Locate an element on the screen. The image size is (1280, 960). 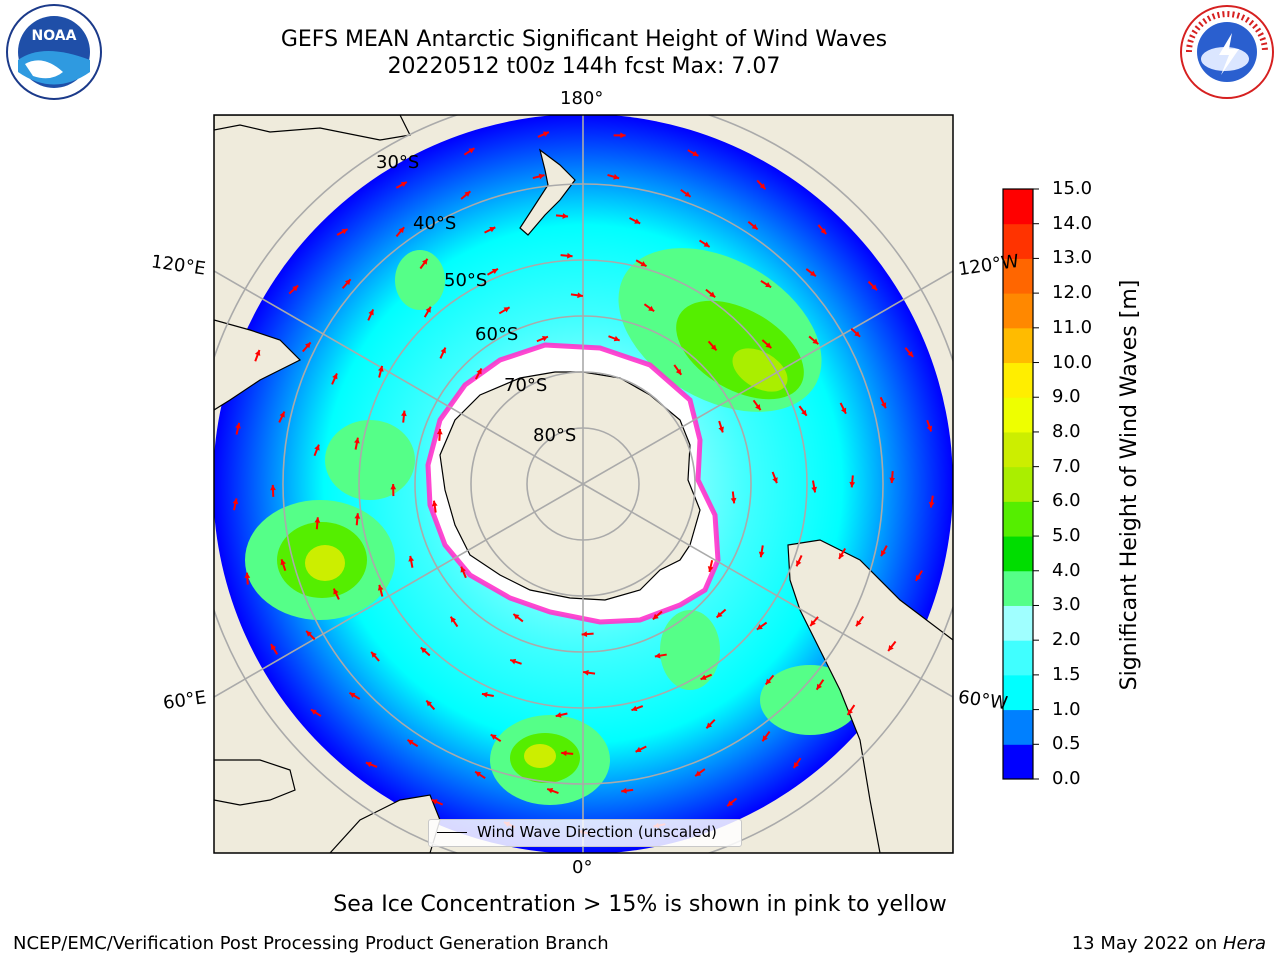
colorbar-tick-label: 1.5 is located at coordinates (1066, 674).